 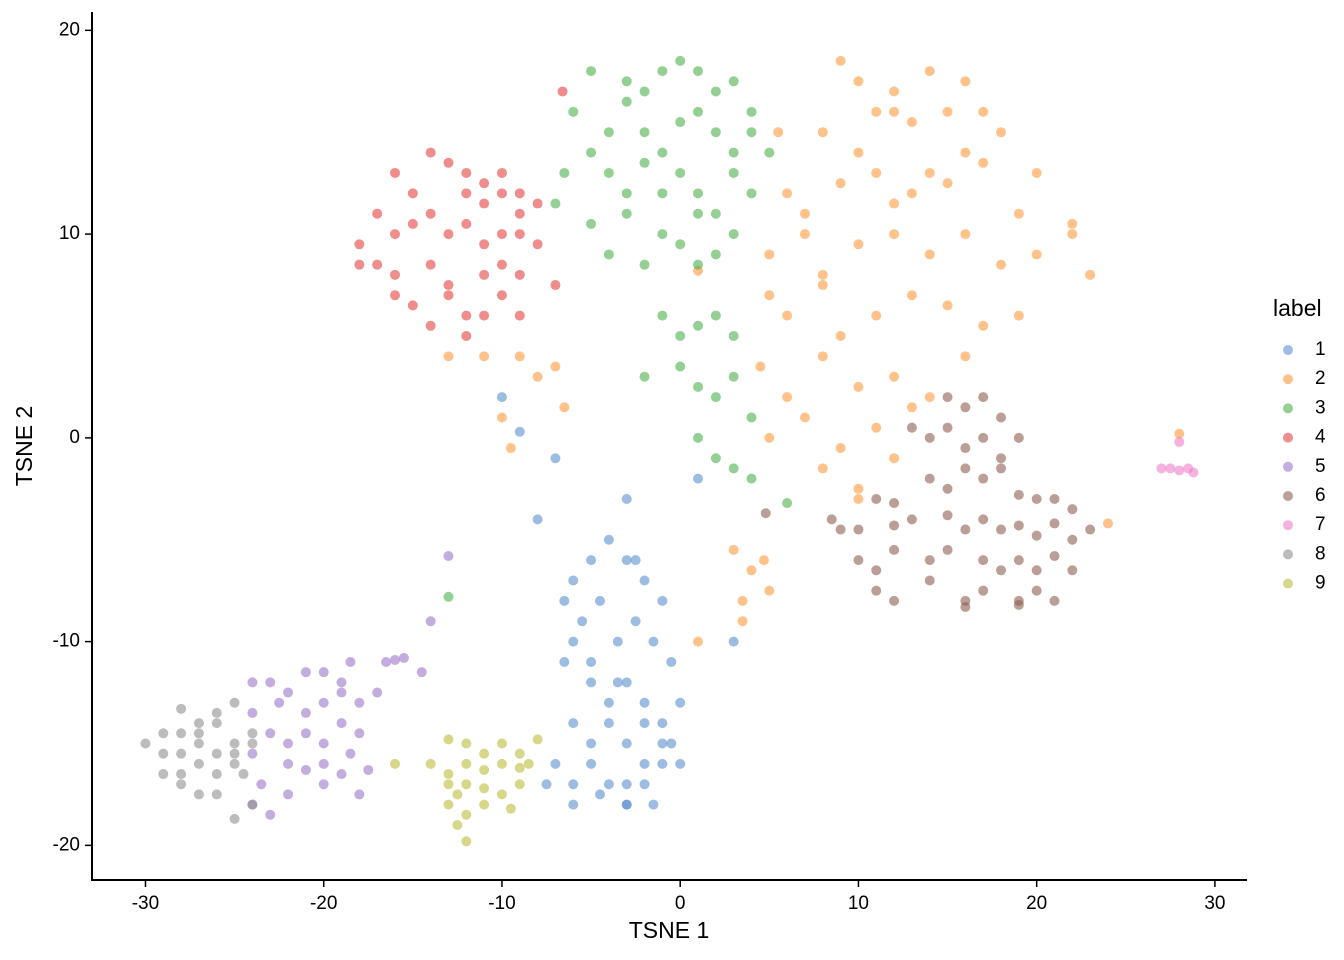 I want to click on legend-swatch, so click(x=1288, y=496).